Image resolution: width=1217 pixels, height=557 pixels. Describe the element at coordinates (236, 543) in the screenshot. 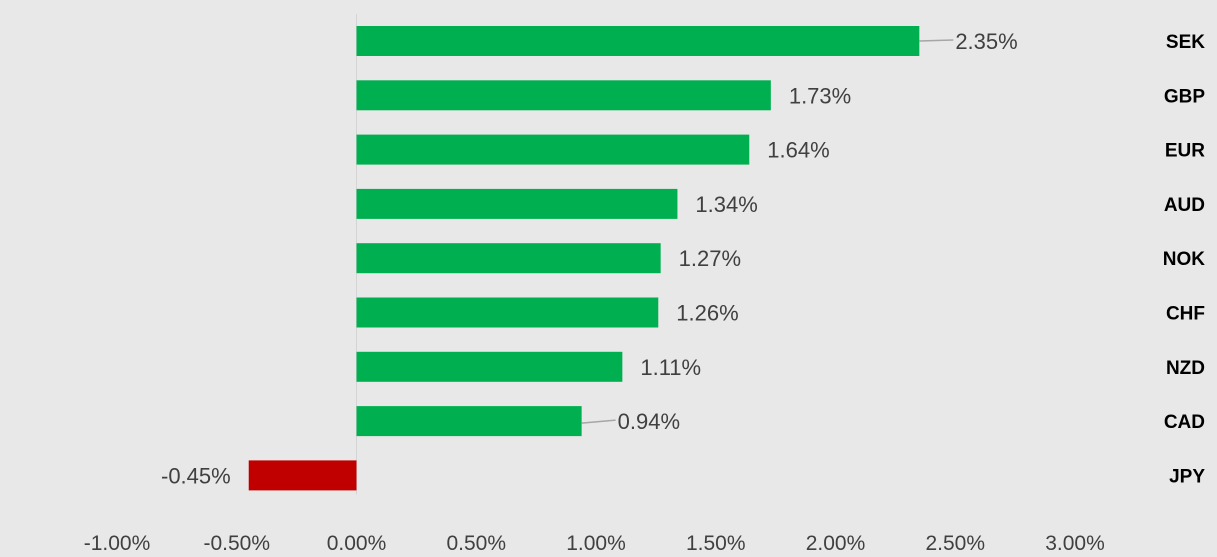

I see `x-tick-label: -0.50%` at that location.